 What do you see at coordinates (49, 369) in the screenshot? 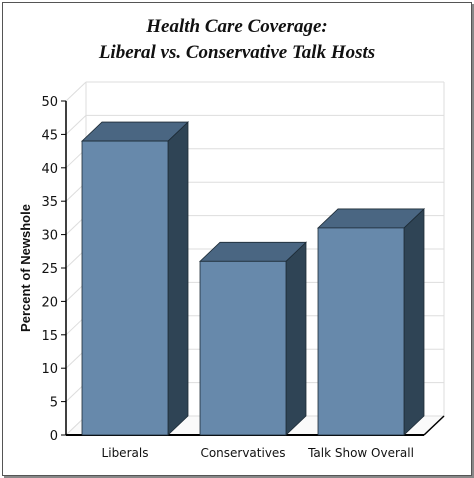
I see `y-tick-label: 10` at bounding box center [49, 369].